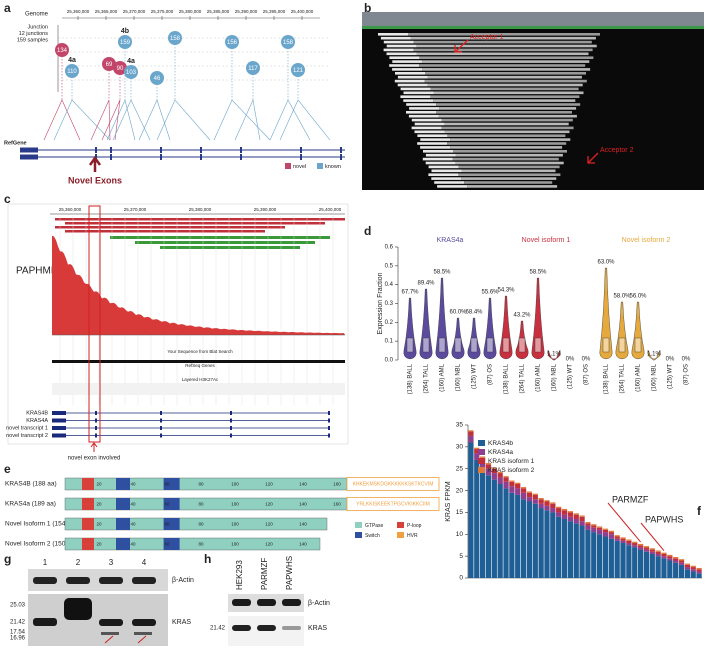 Image resolution: width=708 pixels, height=648 pixels. What do you see at coordinates (539, 377) in the screenshot?
I see `x-tick-label: (160) AML` at bounding box center [539, 377].